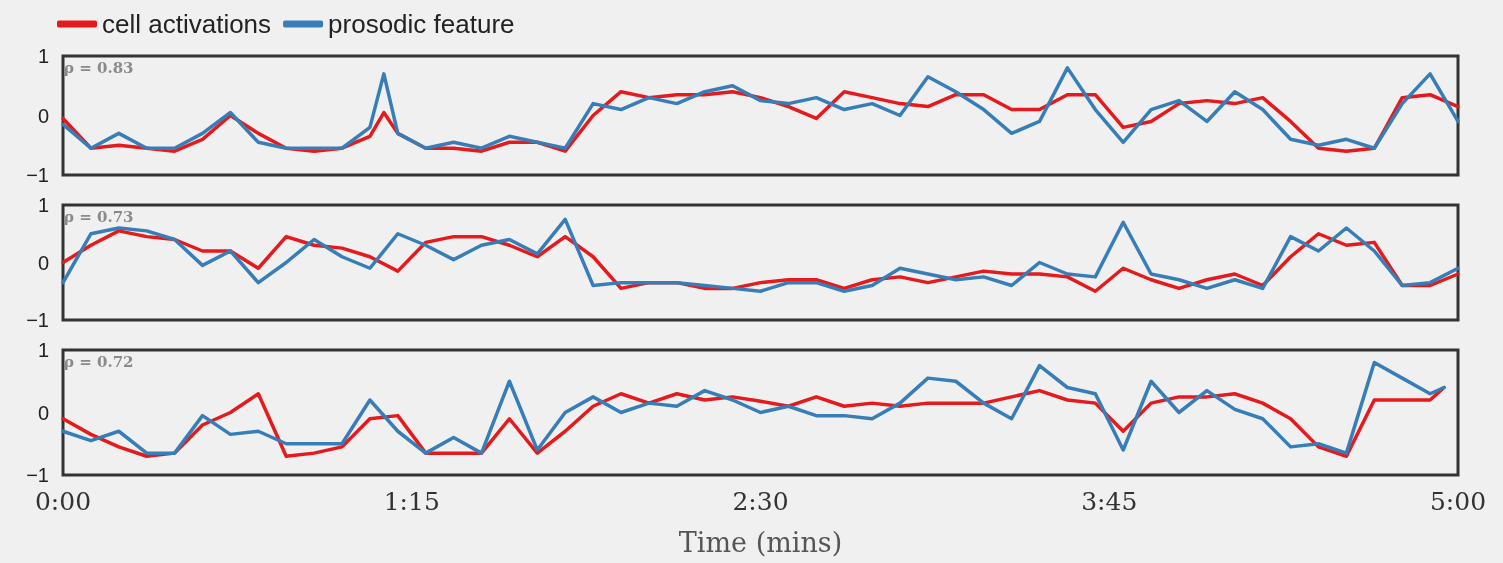 This screenshot has width=1503, height=563. I want to click on legend-label: cell activations, so click(187, 24).